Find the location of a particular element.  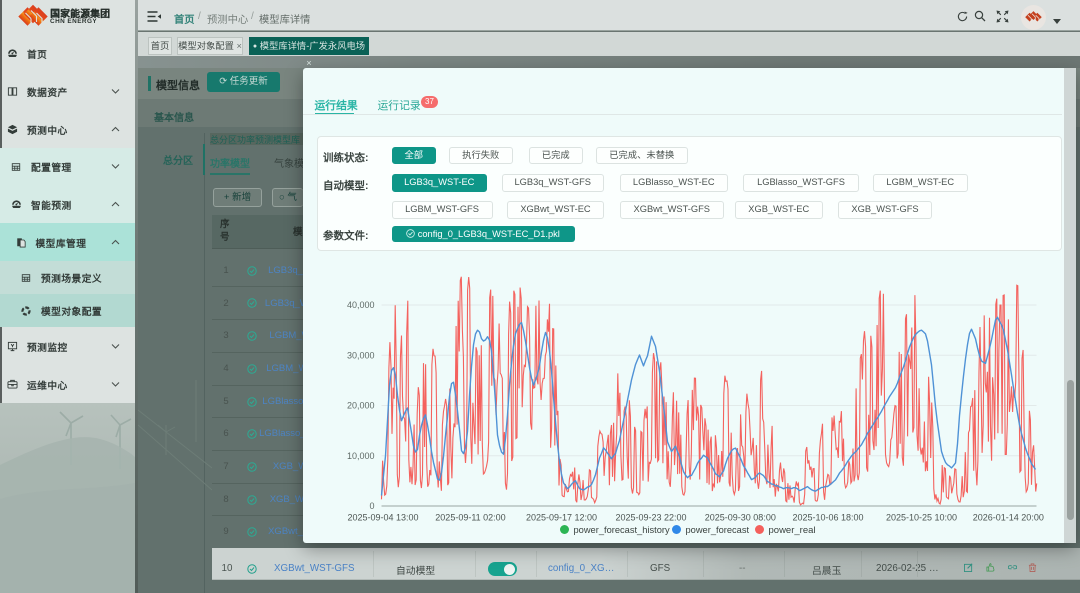

svg-text: power_forecast is located at coordinates (717, 530).